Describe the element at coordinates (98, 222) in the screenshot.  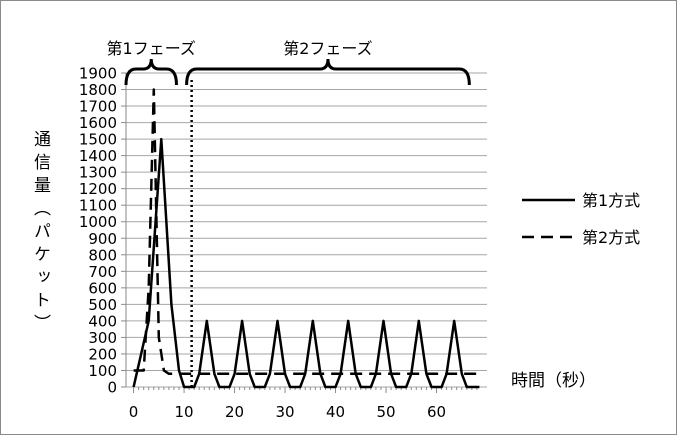
I see `y-tick-label: 1000` at that location.